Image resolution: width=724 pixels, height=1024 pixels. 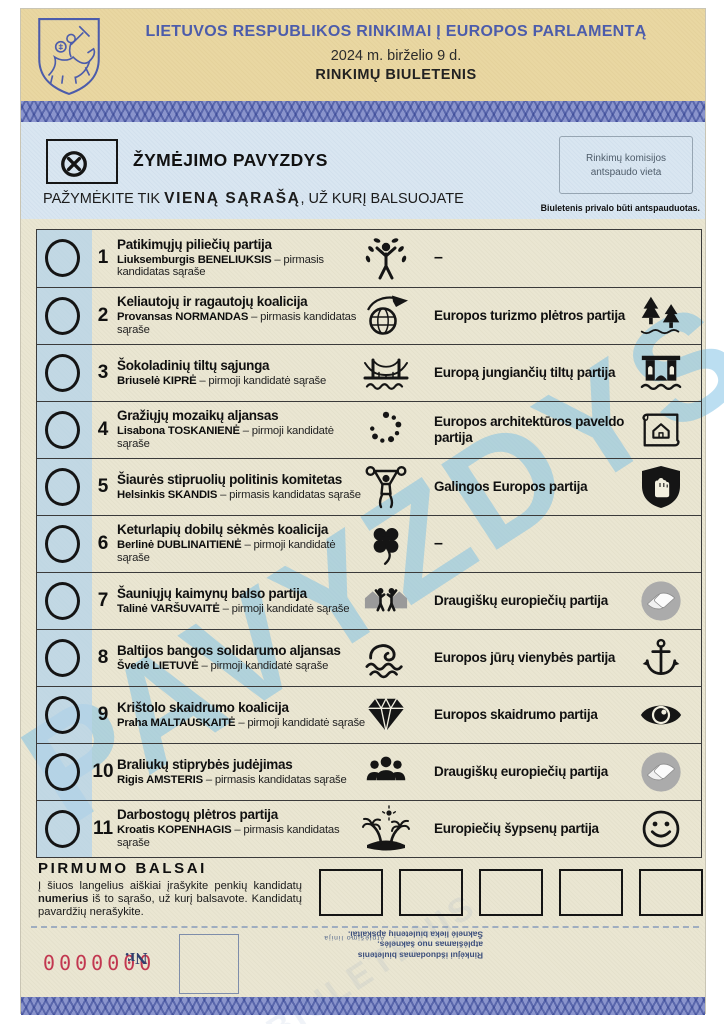 What do you see at coordinates (103, 315) in the screenshot?
I see `party-number: 2` at bounding box center [103, 315].